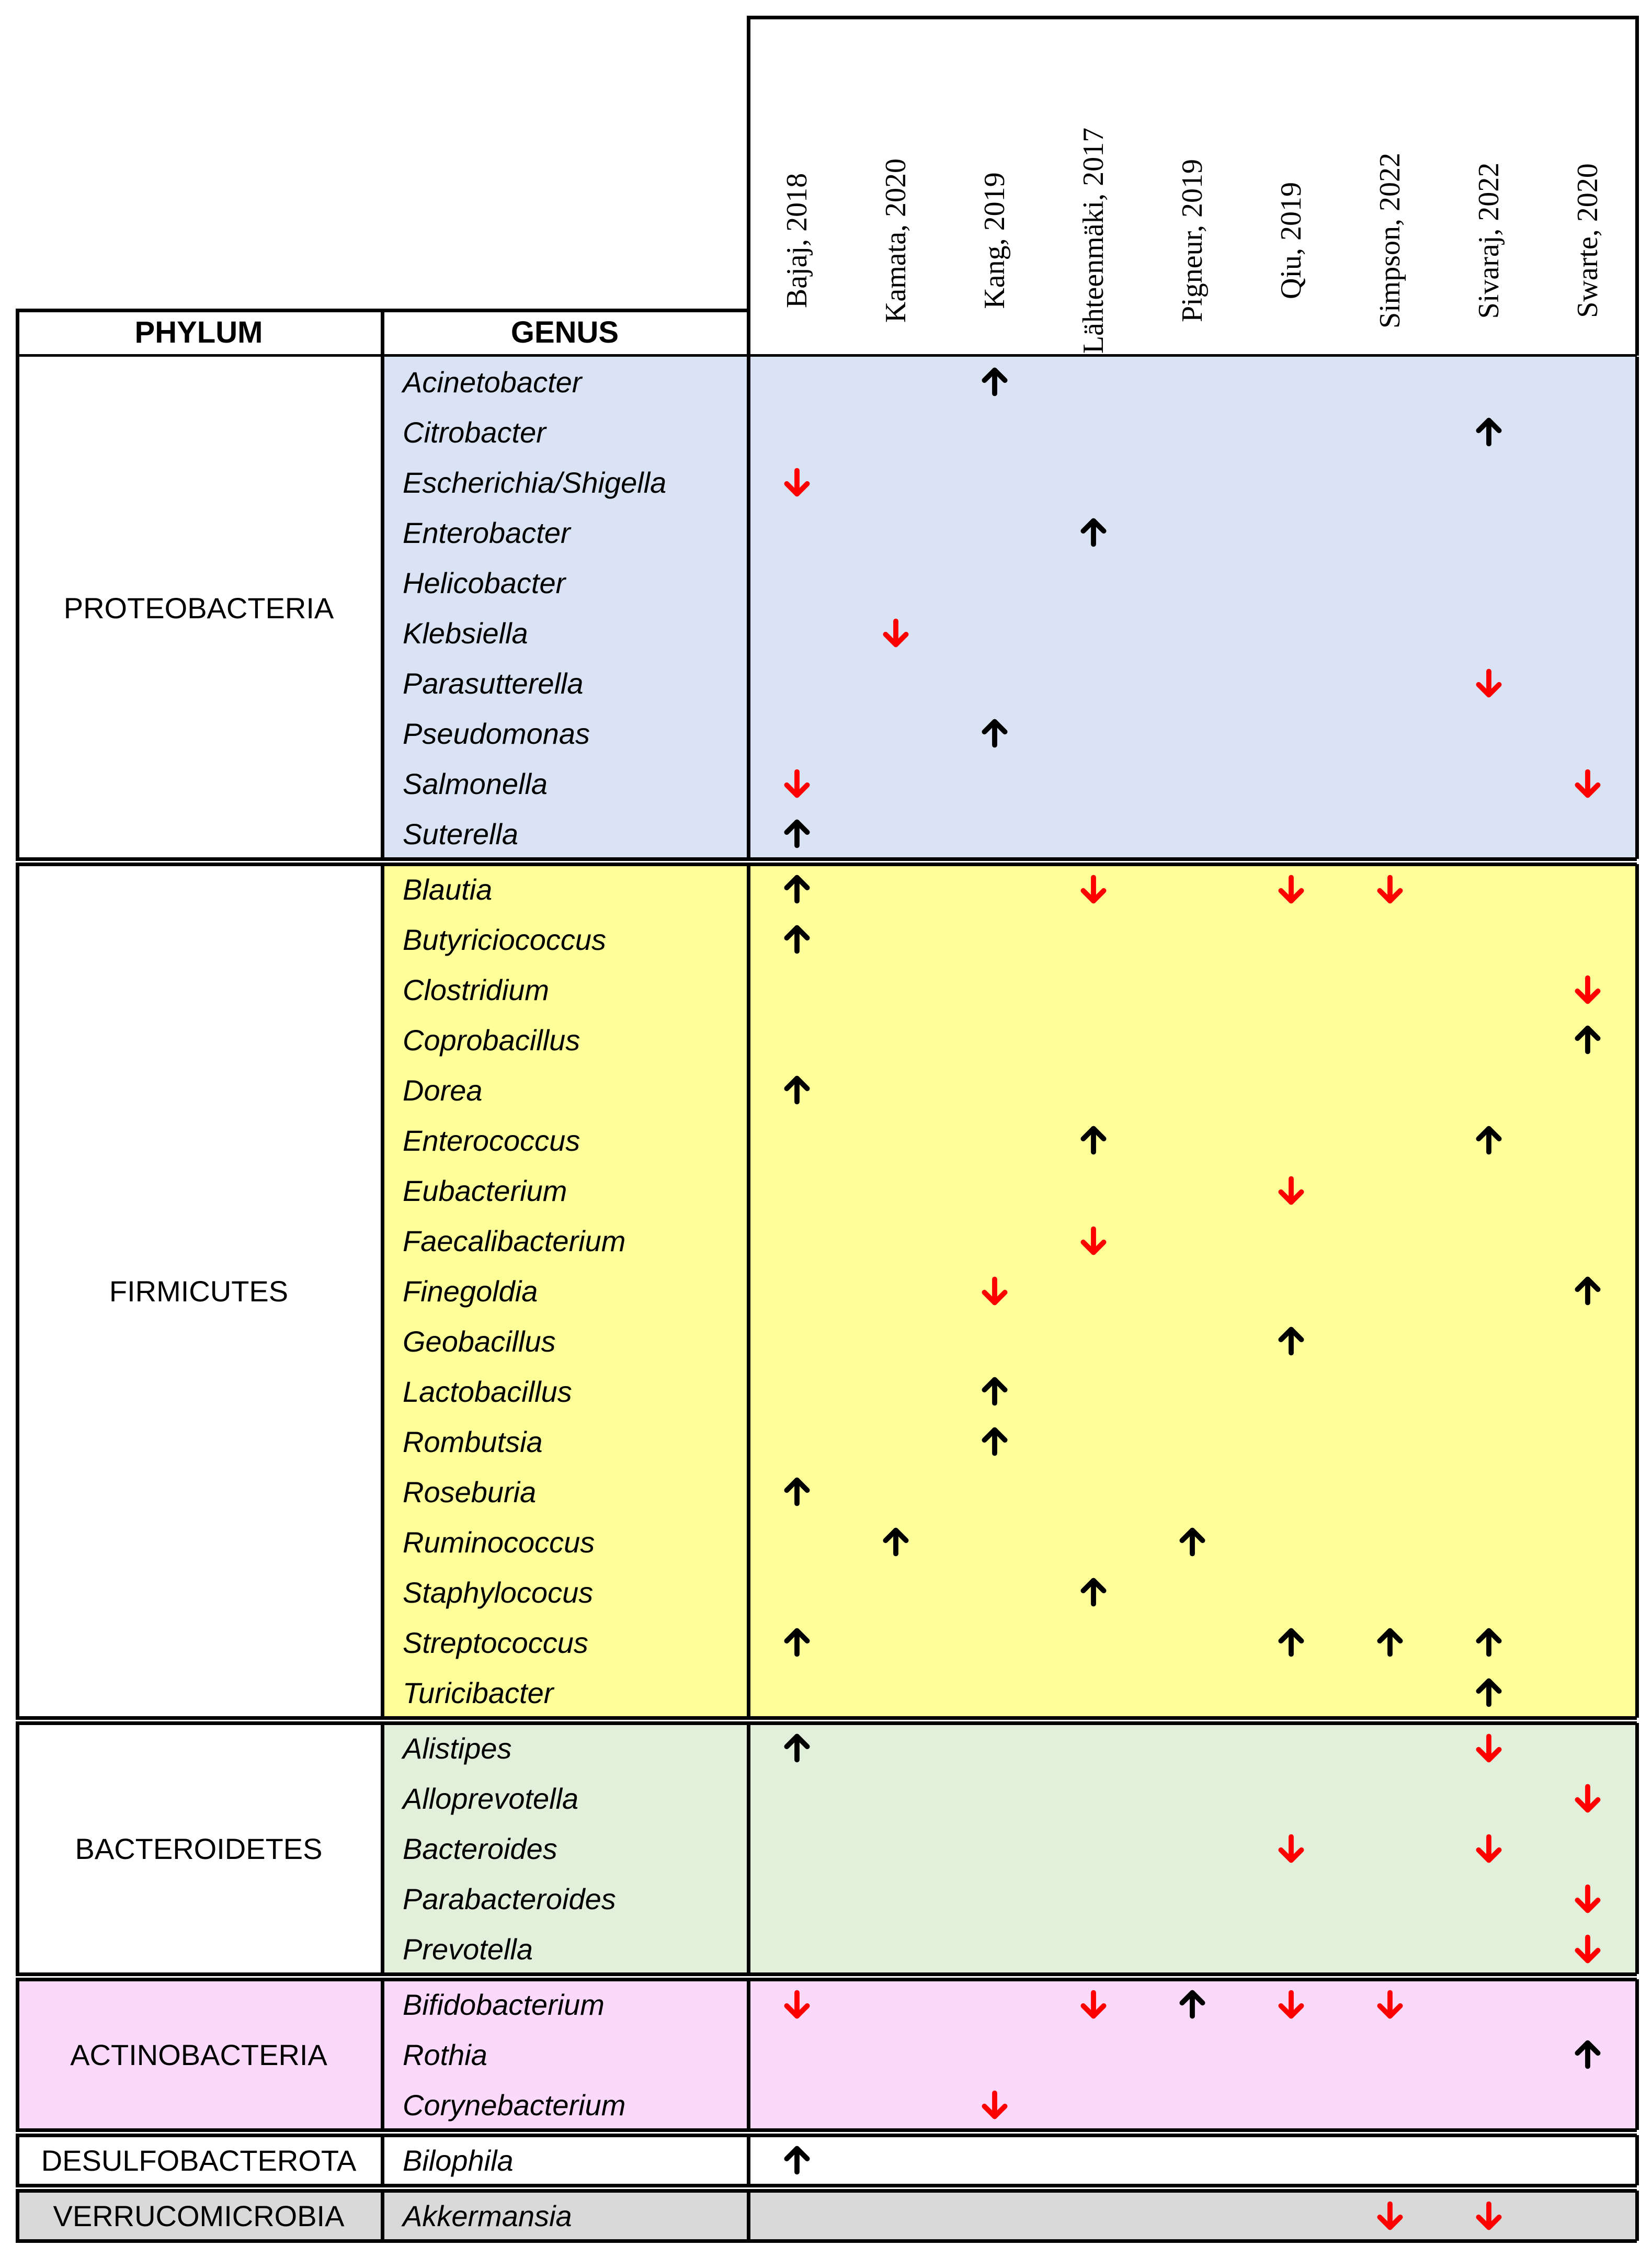 Image resolution: width=1652 pixels, height=2257 pixels. What do you see at coordinates (457, 1748) in the screenshot?
I see `genus-label: Alistipes` at bounding box center [457, 1748].